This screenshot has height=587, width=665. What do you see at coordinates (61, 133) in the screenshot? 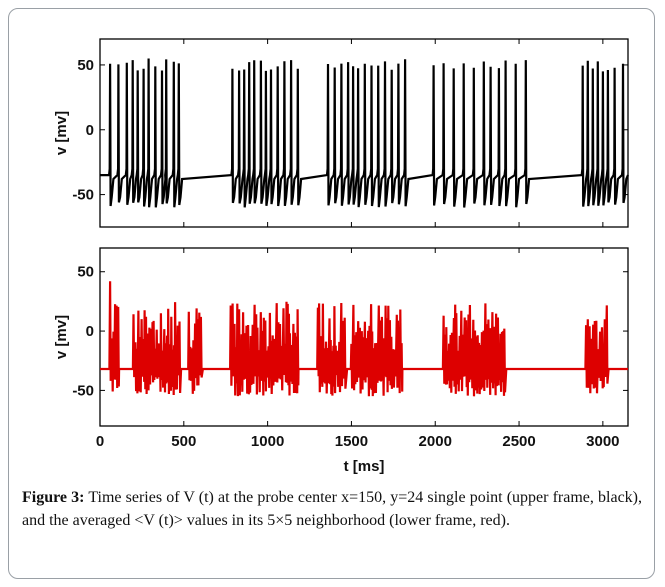
I see `upper-ylabel: v [mv]` at bounding box center [61, 133].